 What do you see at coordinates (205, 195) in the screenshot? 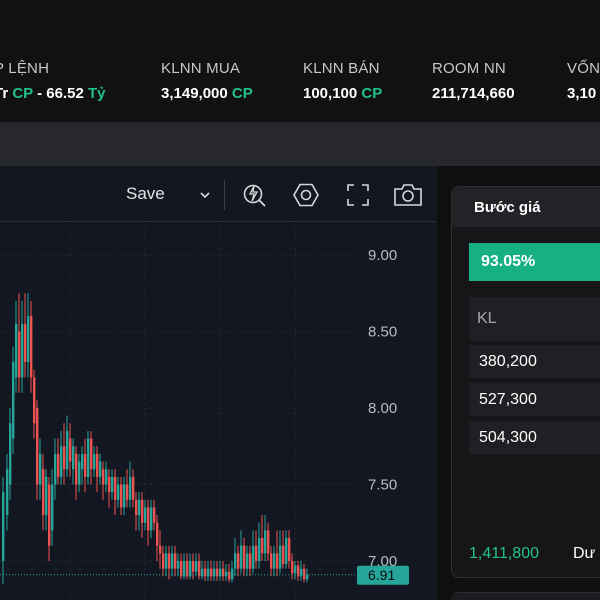
I see `chevron-down-icon` at bounding box center [205, 195].